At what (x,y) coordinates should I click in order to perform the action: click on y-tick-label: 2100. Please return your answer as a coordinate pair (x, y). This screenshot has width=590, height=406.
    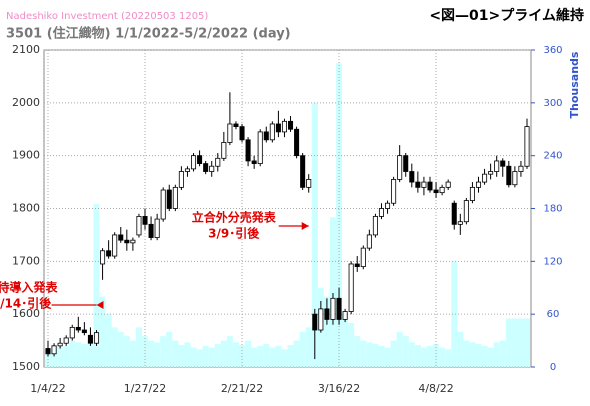
    Looking at the image, I should click on (26, 49).